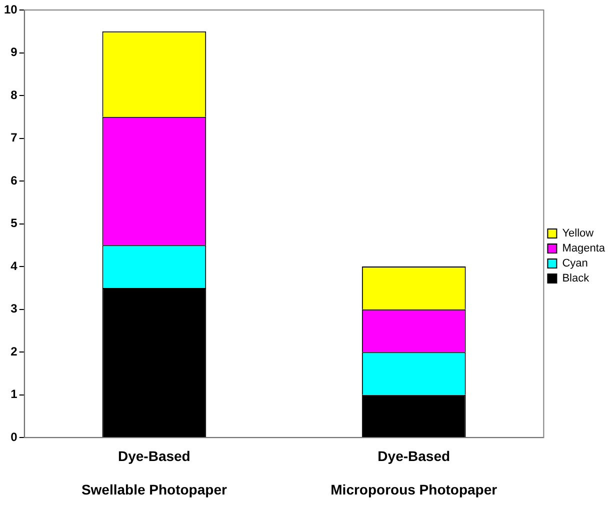 Image resolution: width=615 pixels, height=508 pixels. I want to click on y-tick-label: 8, so click(14, 95).